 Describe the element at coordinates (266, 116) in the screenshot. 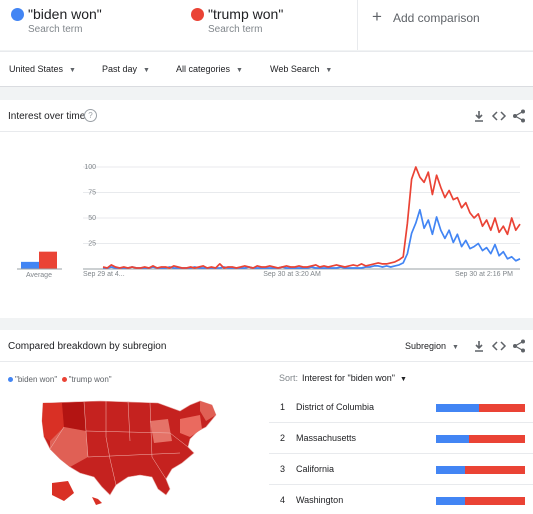

I see `card-header: Interest over time ?` at that location.